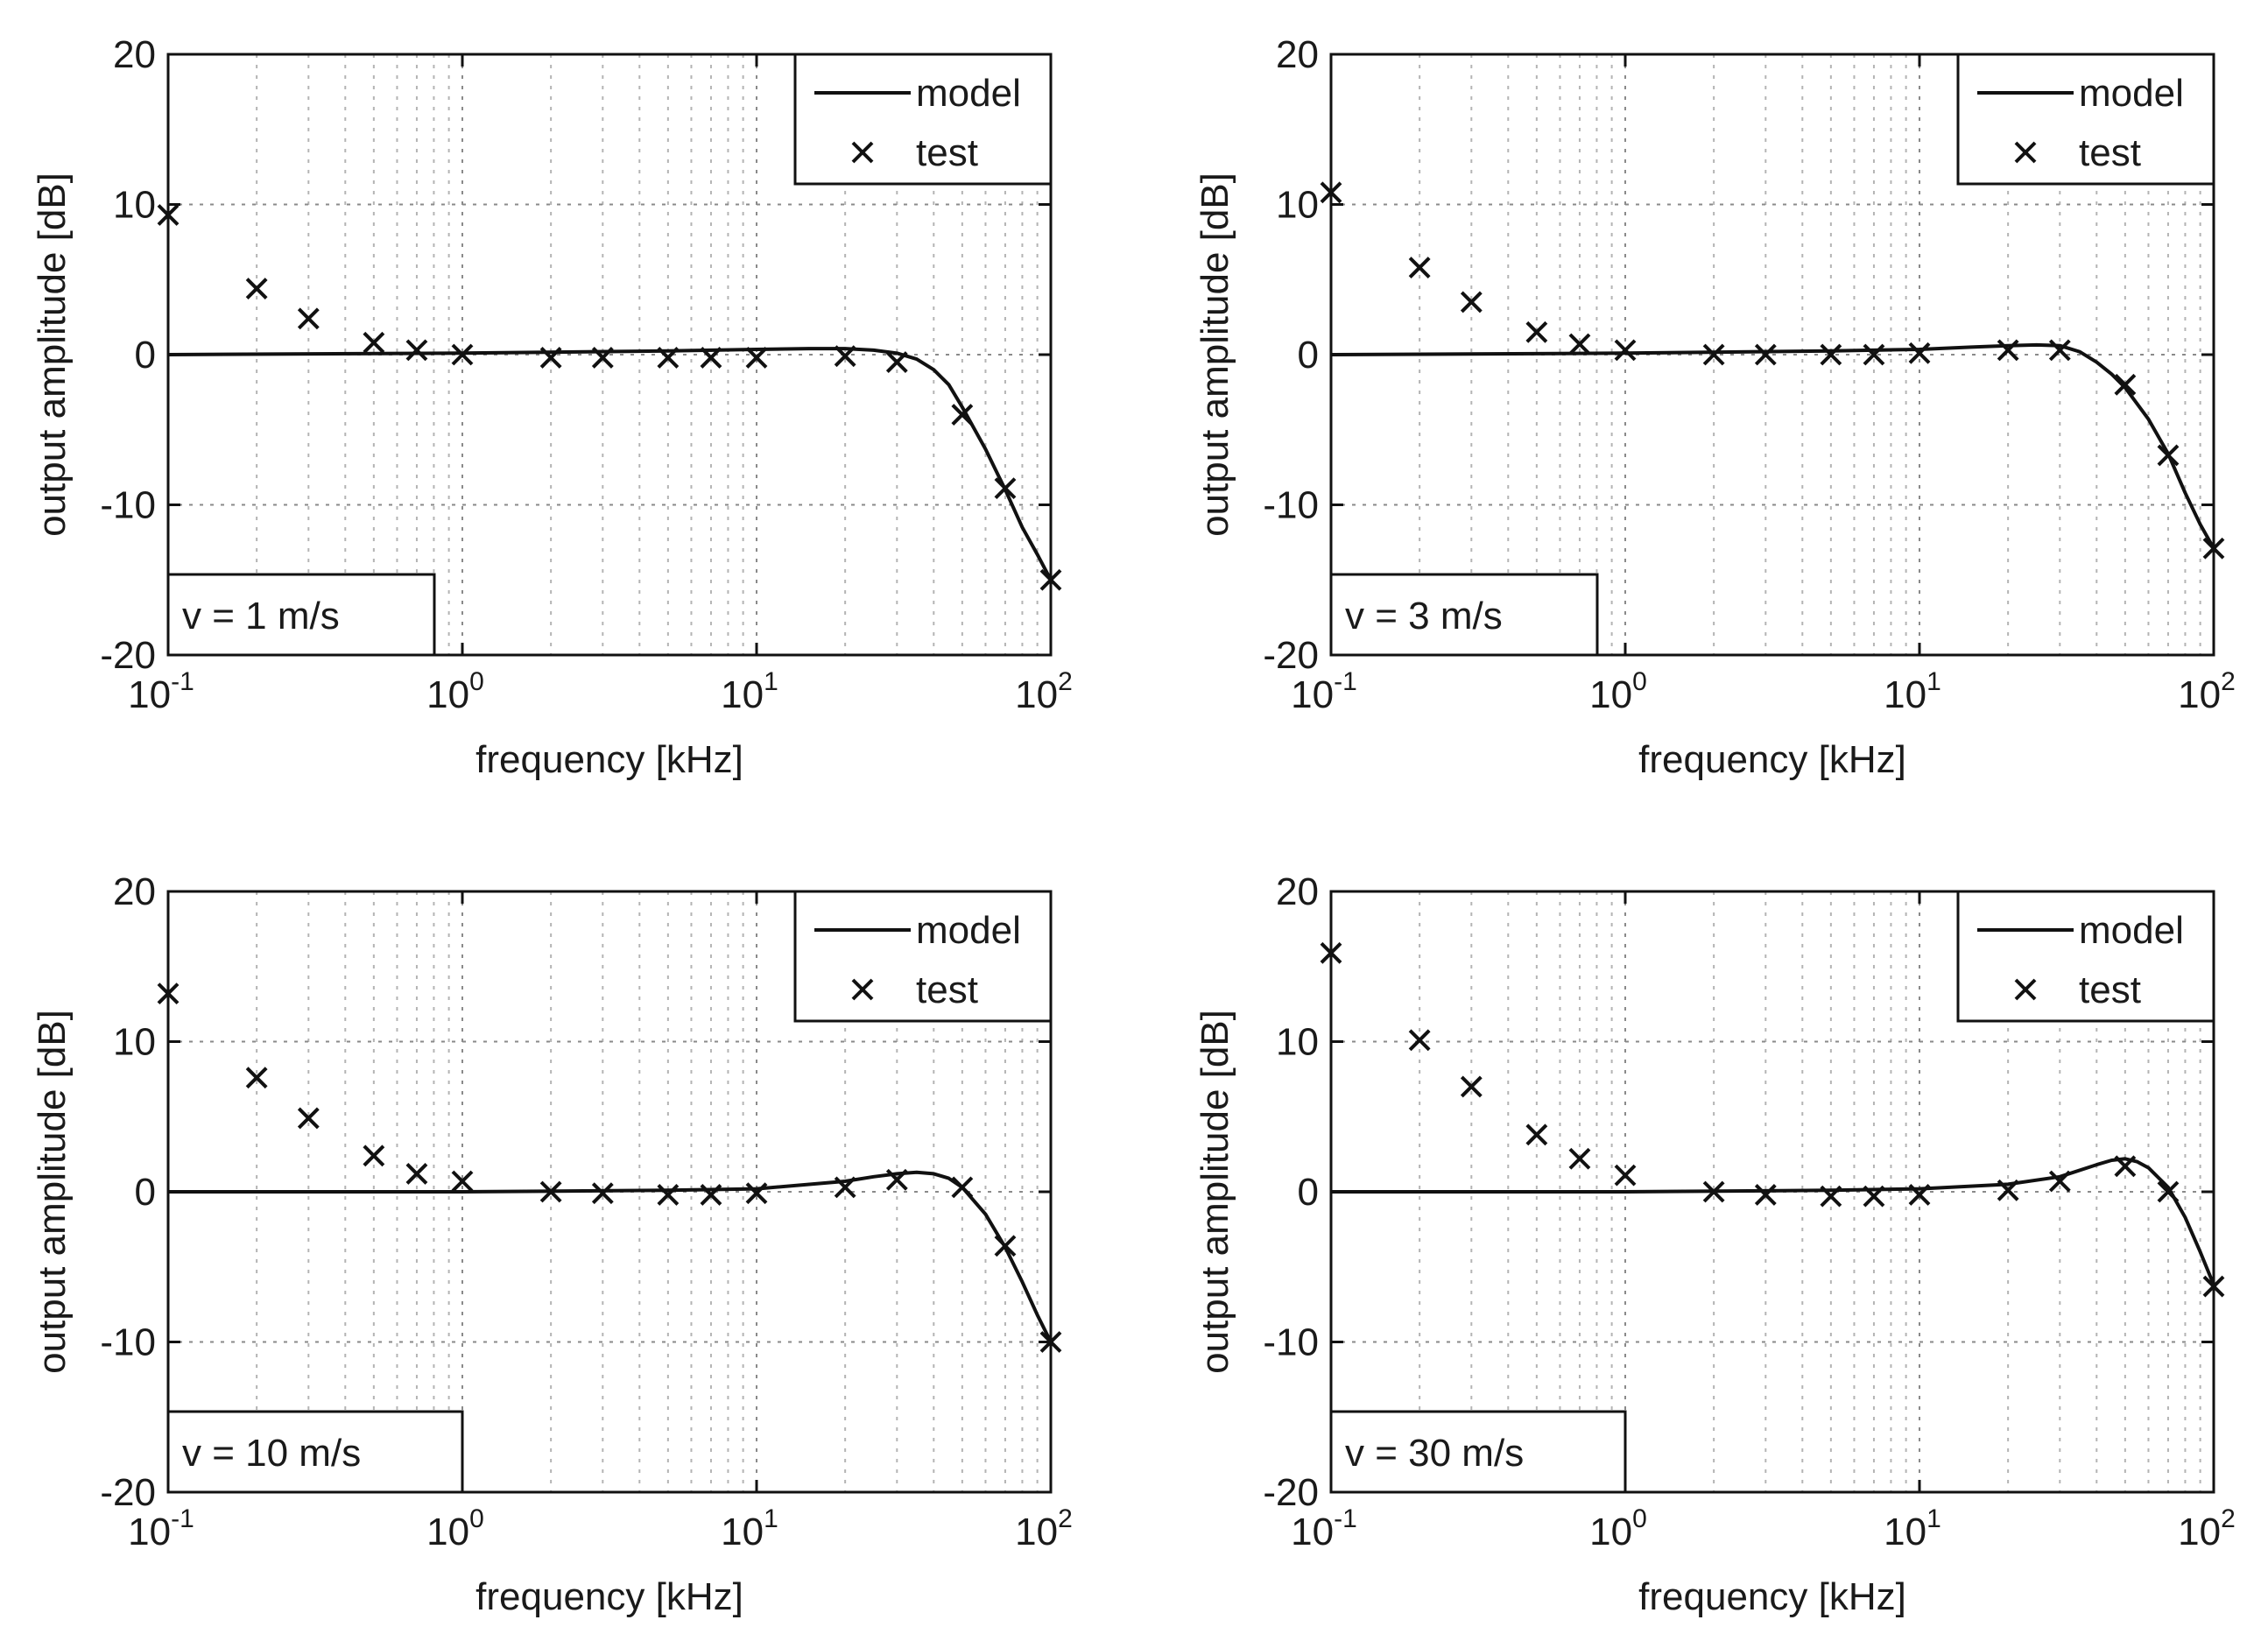 The image size is (2268, 1634). I want to click on annotation-text: v = 30 m/s, so click(1435, 1453).